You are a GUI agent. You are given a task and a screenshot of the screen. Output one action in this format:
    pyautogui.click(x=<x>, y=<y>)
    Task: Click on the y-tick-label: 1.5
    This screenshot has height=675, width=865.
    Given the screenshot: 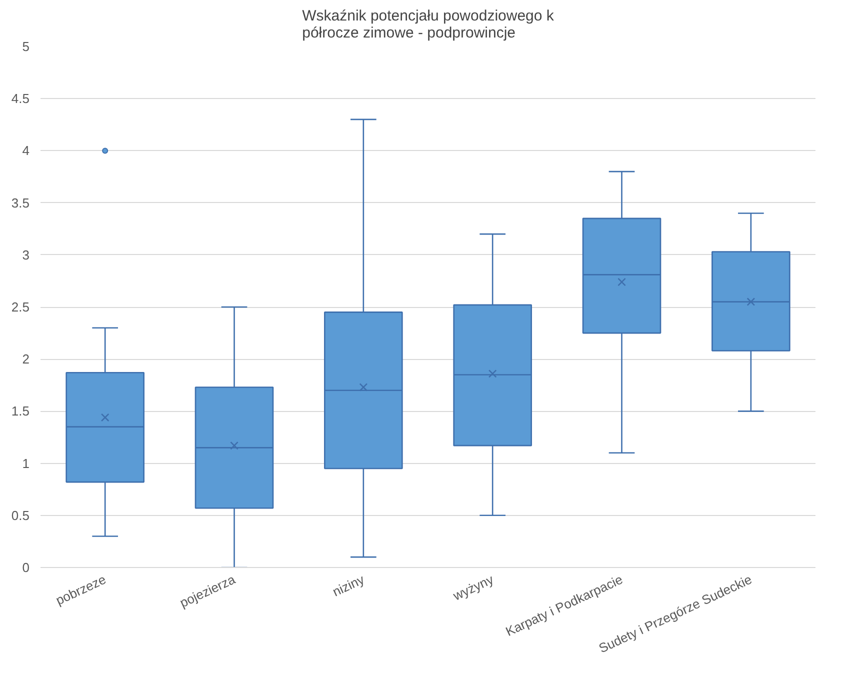 What is the action you would take?
    pyautogui.click(x=20, y=411)
    